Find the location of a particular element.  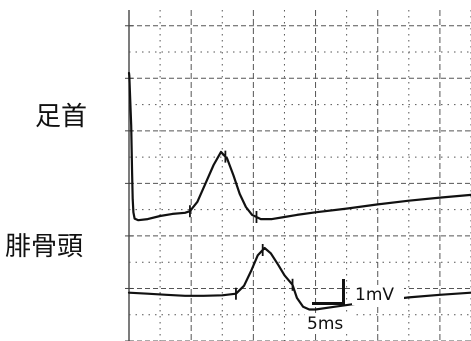

scale-bar: 1mV 5ms is located at coordinates (354, 306).